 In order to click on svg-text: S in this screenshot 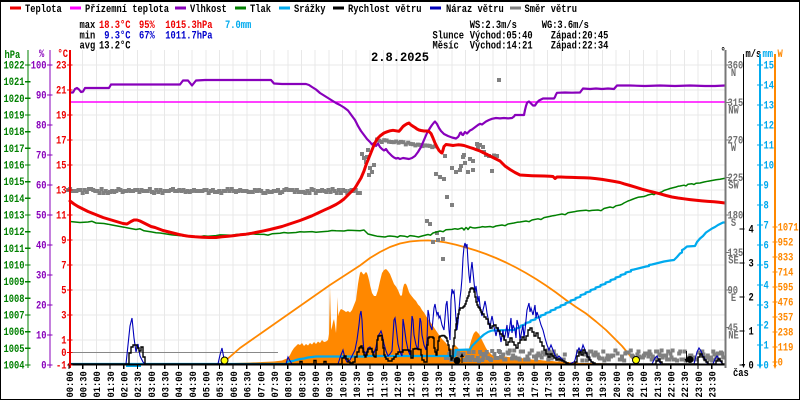, I will do `click(734, 224)`.